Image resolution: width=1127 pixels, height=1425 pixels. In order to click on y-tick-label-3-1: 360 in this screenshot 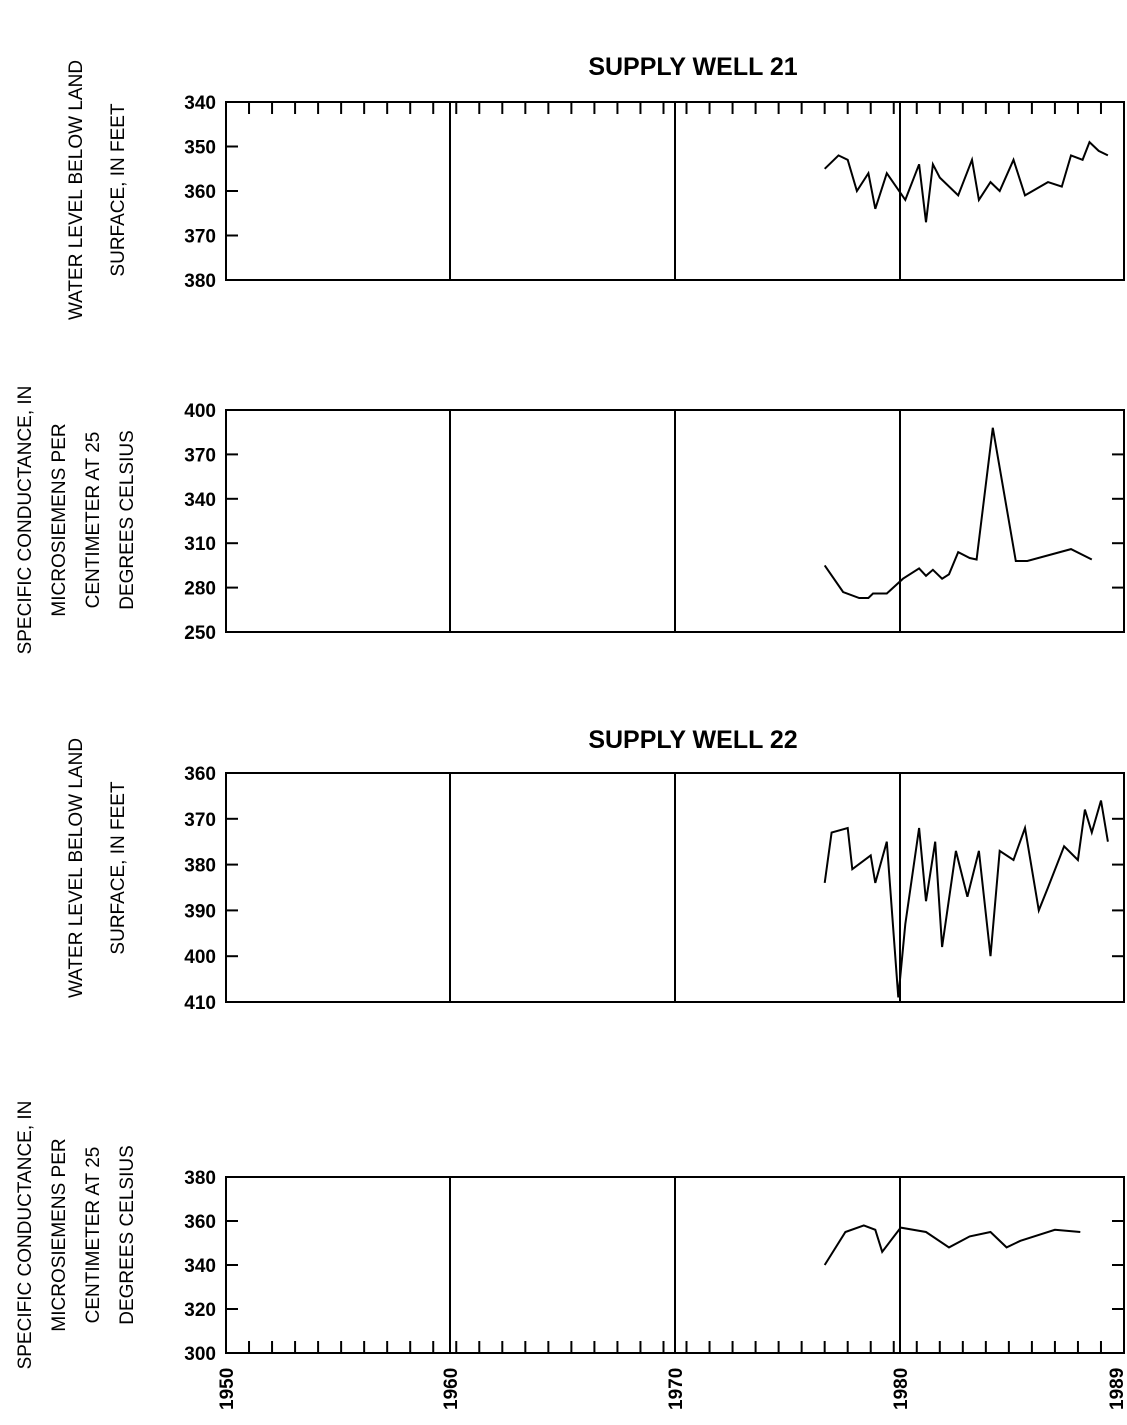, I will do `click(200, 774)`.